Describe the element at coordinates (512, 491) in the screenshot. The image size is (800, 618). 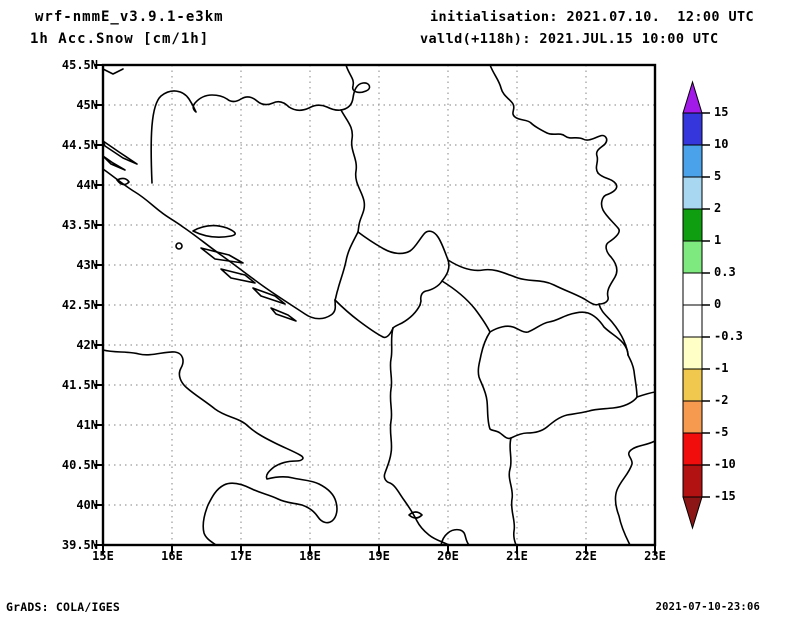
I see `border-albania-greece` at that location.